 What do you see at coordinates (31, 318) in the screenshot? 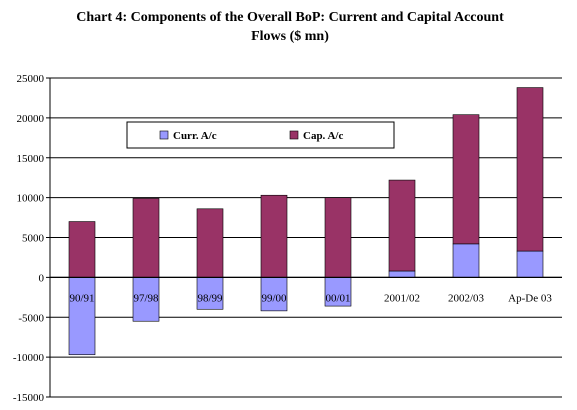
I see `y-tick-label: -5000` at bounding box center [31, 318].